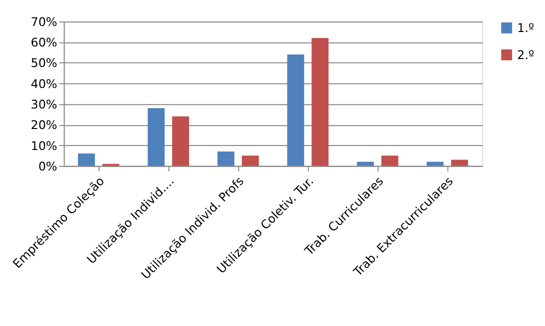 The width and height of the screenshot is (545, 326). I want to click on y-tick-label: 60%, so click(44, 43).